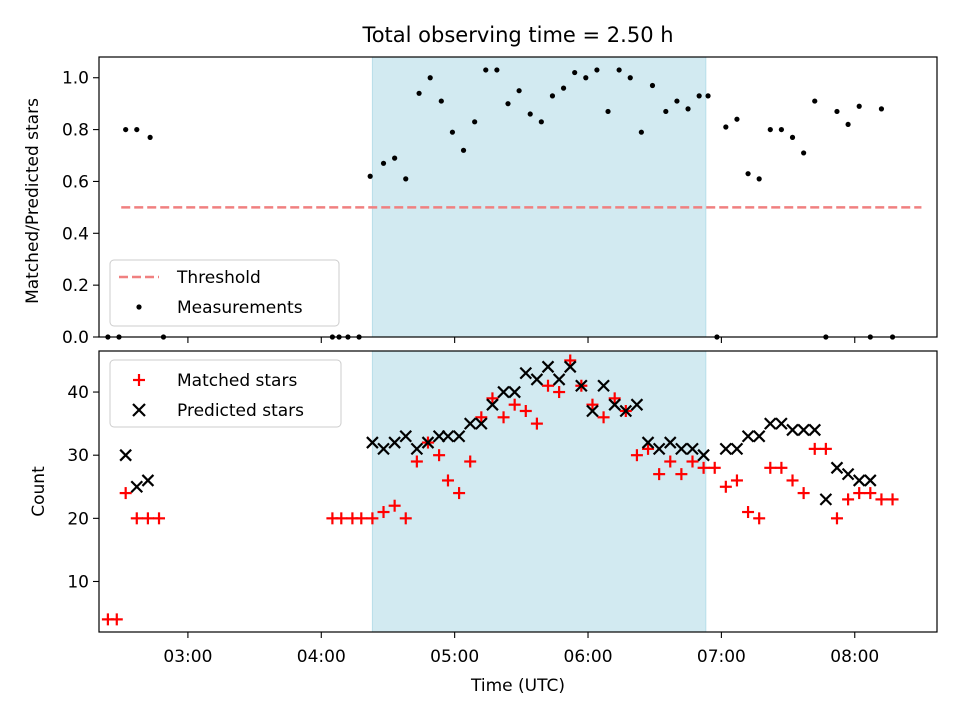  Describe the element at coordinates (75, 182) in the screenshot. I see `y-tick-label: 0.6` at that location.